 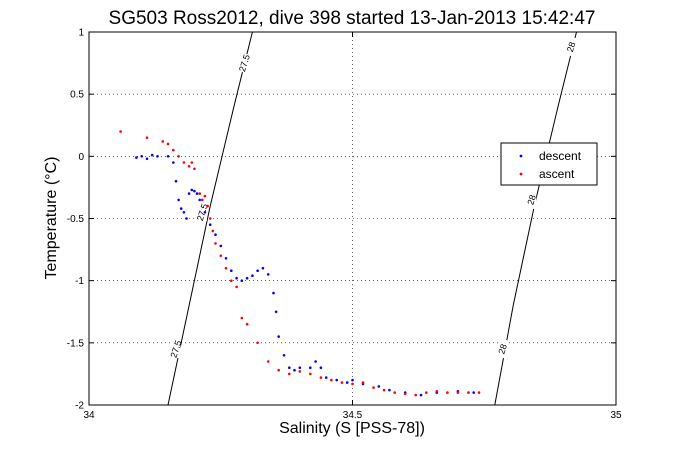 I want to click on x-tick-label: 34, so click(x=89, y=415).